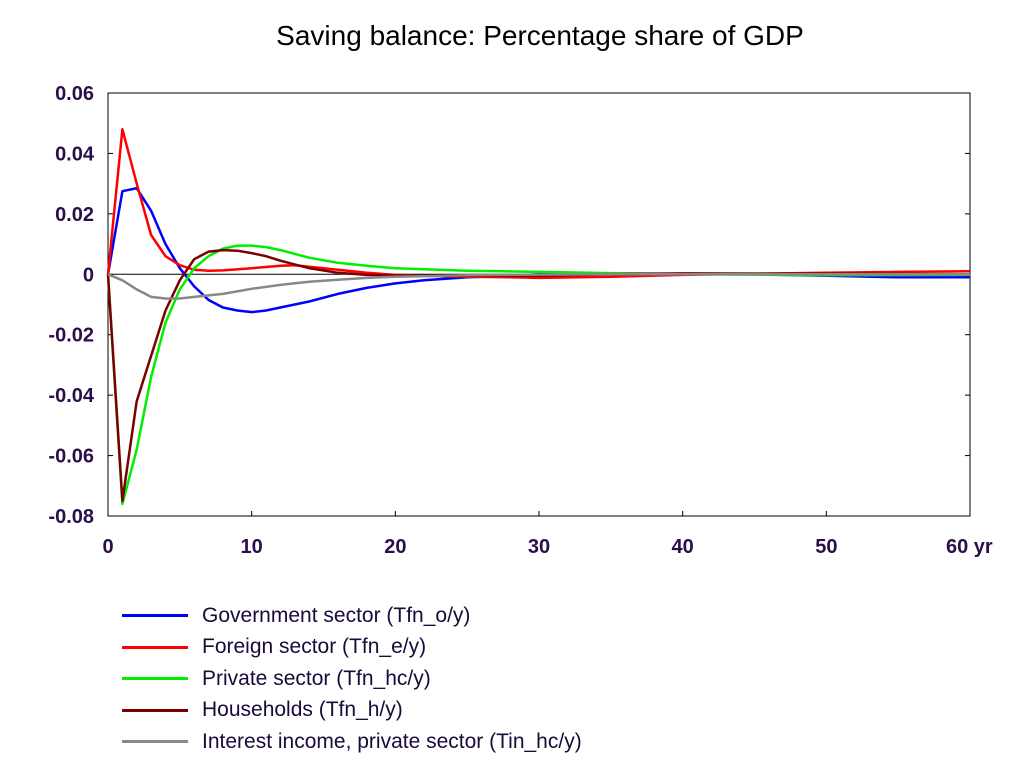  I want to click on x-tick-label: 40, so click(683, 547).